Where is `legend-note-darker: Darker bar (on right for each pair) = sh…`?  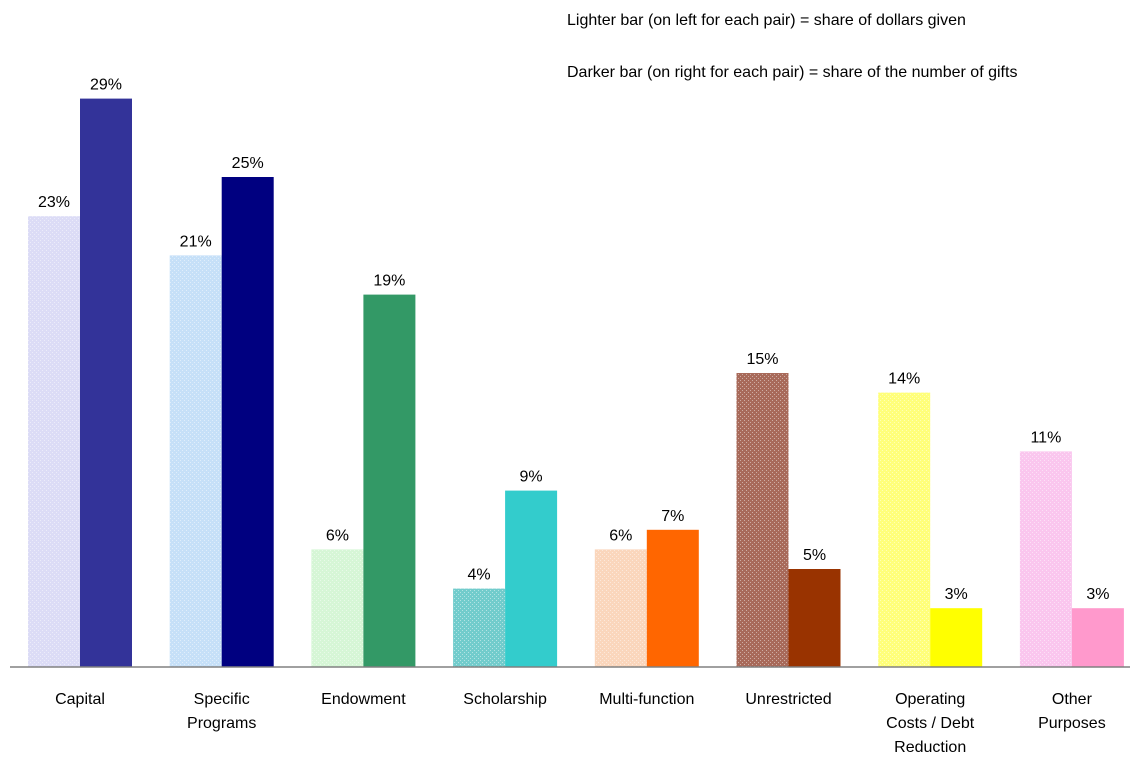 legend-note-darker: Darker bar (on right for each pair) = sh… is located at coordinates (792, 72).